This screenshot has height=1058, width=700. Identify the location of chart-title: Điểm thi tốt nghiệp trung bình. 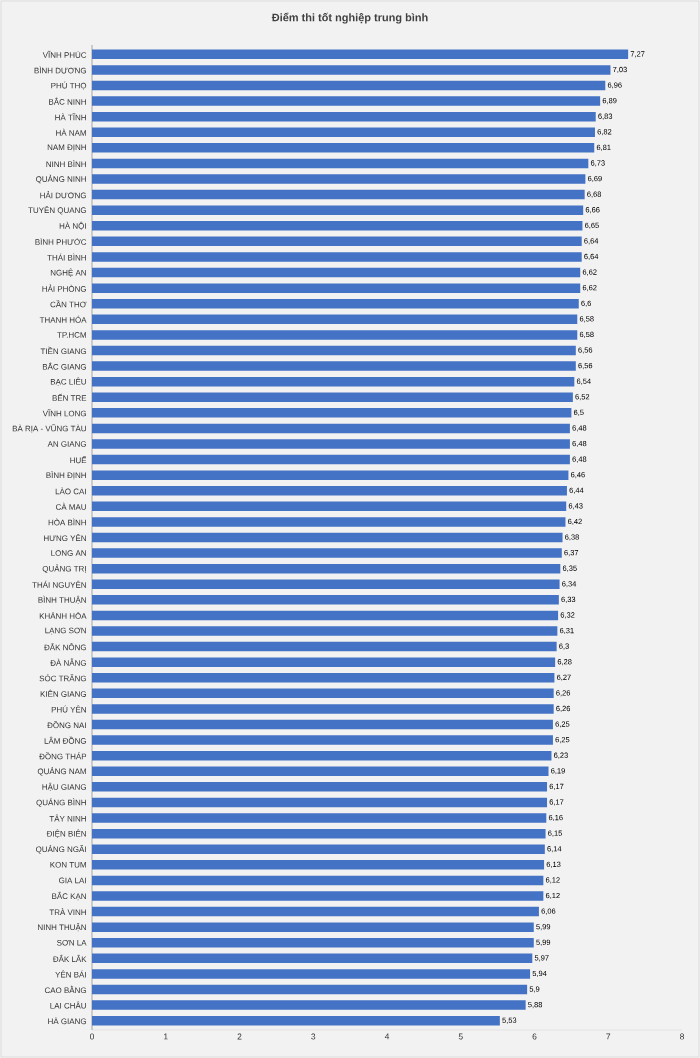
(349, 18).